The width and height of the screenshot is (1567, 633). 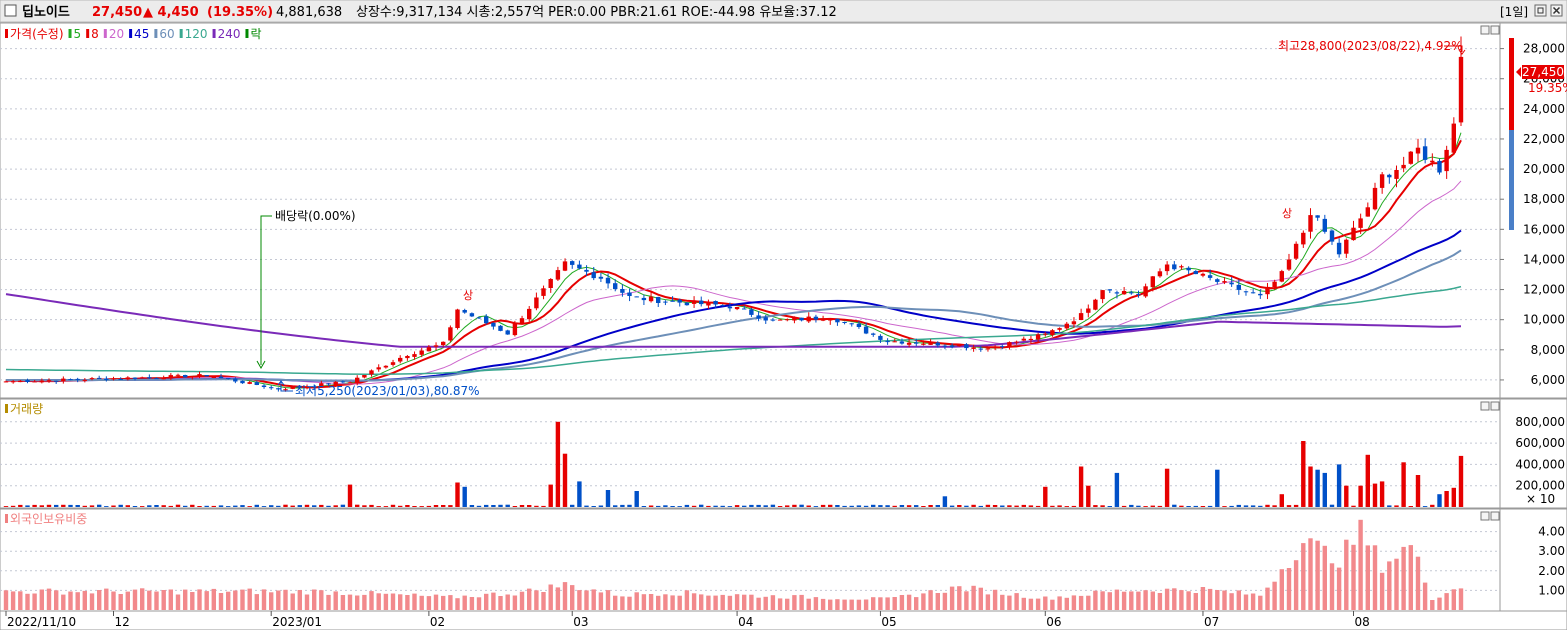 I want to click on legend-item: 락, so click(x=255, y=34).